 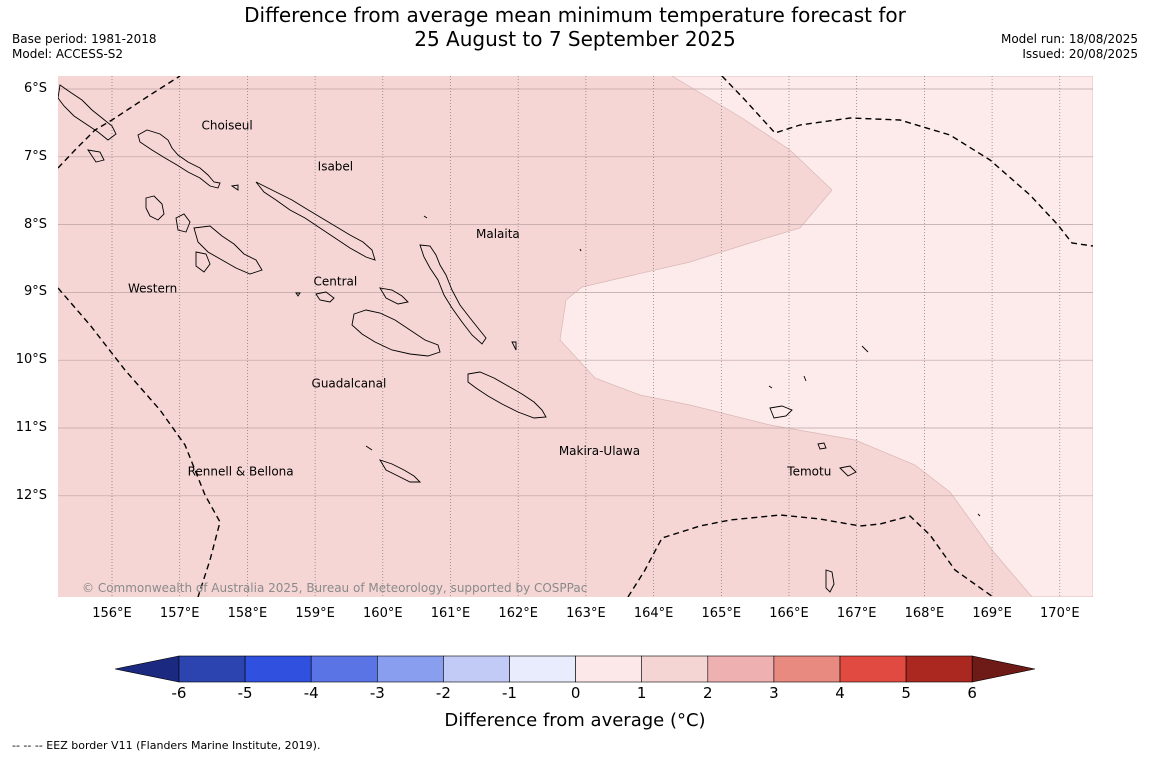 What do you see at coordinates (247, 613) in the screenshot?
I see `longitude-label: 158°E` at bounding box center [247, 613].